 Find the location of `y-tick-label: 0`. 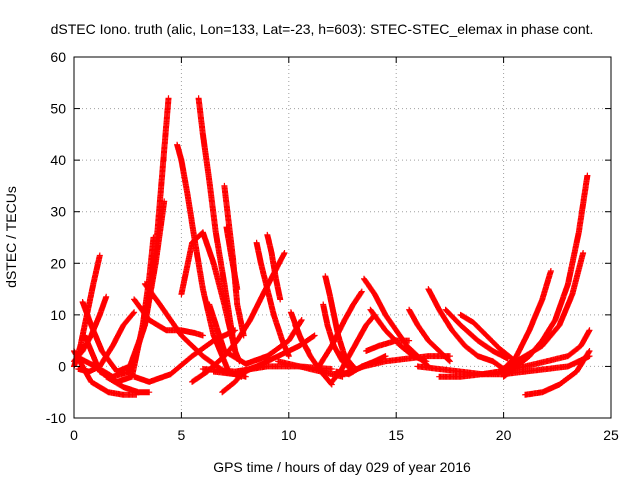

y-tick-label: 0 is located at coordinates (62, 366).